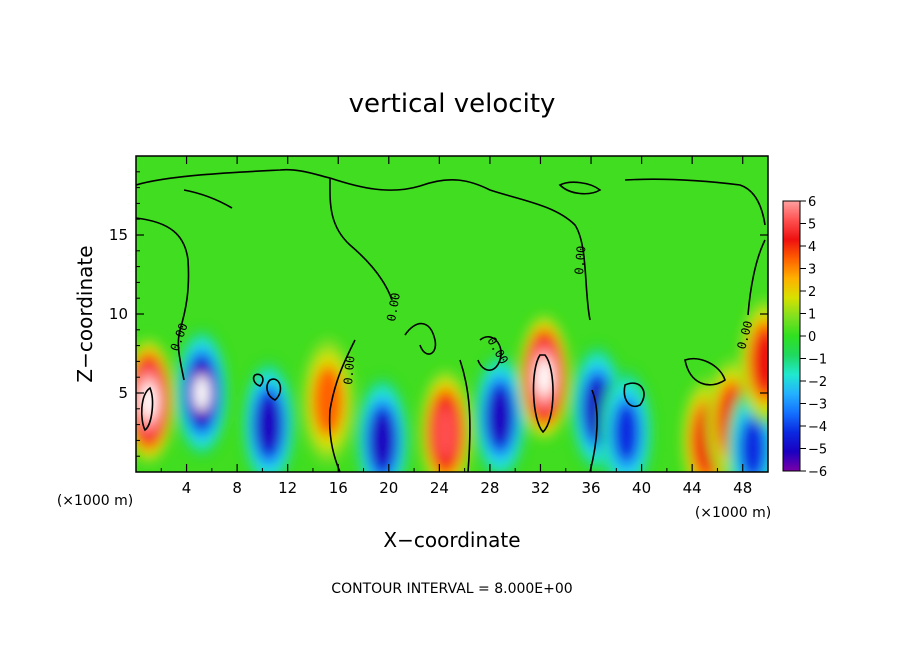  What do you see at coordinates (540, 488) in the screenshot?
I see `x-tick-label: 32` at bounding box center [540, 488].